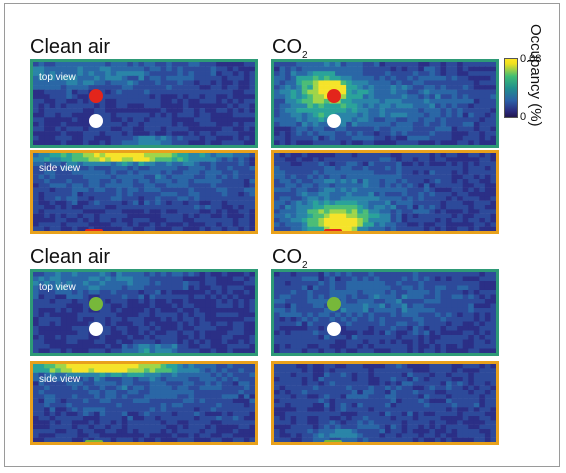  Describe the element at coordinates (290, 48) in the screenshot. I see `row1-right-label: CO2` at that location.